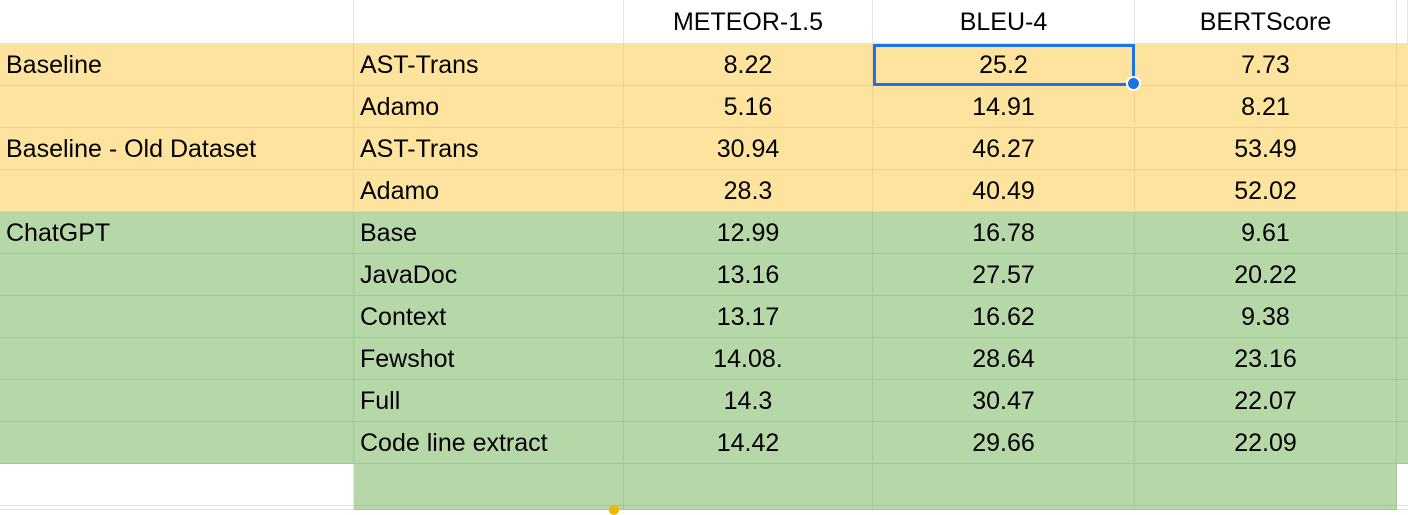 The height and width of the screenshot is (515, 1408). What do you see at coordinates (489, 401) in the screenshot?
I see `model-cell: Full` at bounding box center [489, 401].